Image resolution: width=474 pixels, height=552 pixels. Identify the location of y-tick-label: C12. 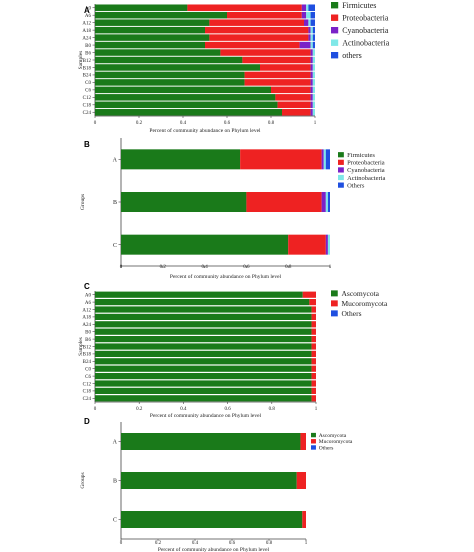
(87, 384).